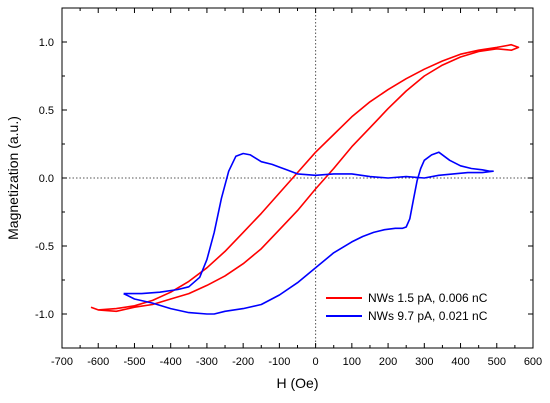  I want to click on y-tick-label: -0.5, so click(44, 247).